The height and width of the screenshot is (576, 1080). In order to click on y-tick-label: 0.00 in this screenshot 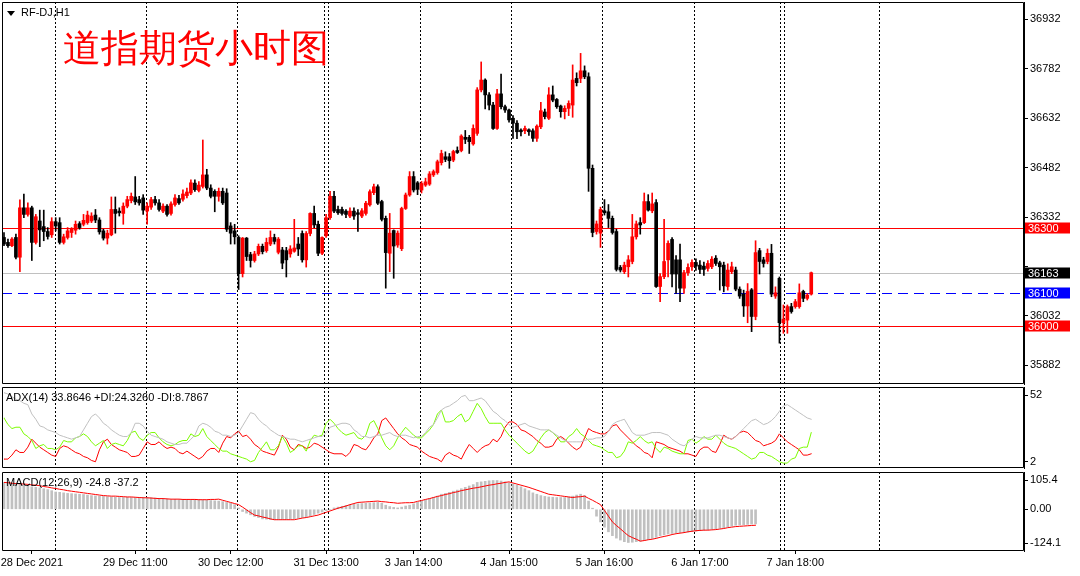, I will do `click(1041, 508)`.